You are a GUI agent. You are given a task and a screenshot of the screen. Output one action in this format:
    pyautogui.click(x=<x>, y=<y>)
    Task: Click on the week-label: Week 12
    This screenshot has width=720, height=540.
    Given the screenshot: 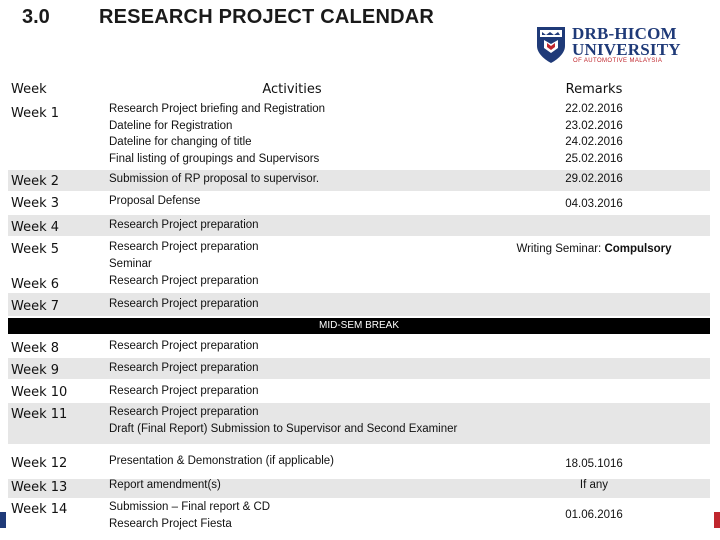 What is the action you would take?
    pyautogui.click(x=39, y=463)
    